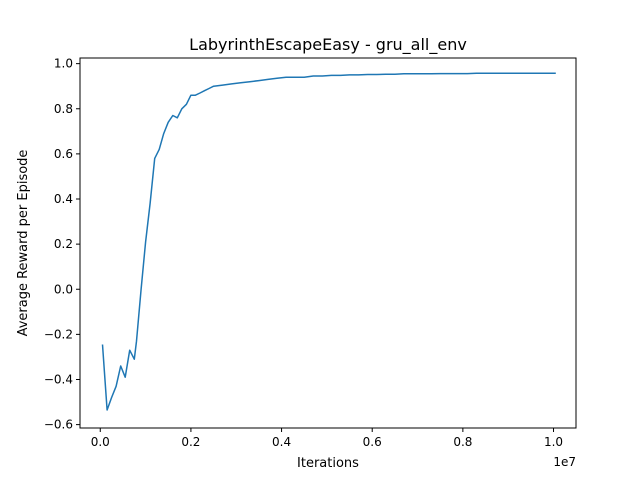 This screenshot has width=640, height=480. What do you see at coordinates (281, 442) in the screenshot?
I see `x-tick-label: 0.4` at bounding box center [281, 442].